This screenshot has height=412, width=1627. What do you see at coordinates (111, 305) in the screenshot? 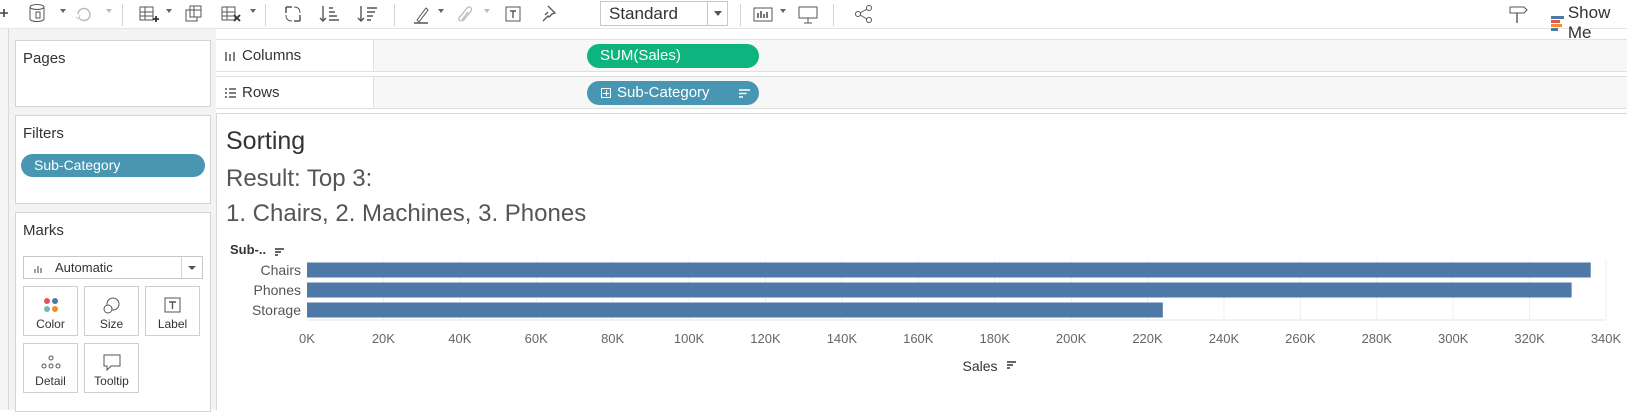
I see `size-icon` at bounding box center [111, 305].